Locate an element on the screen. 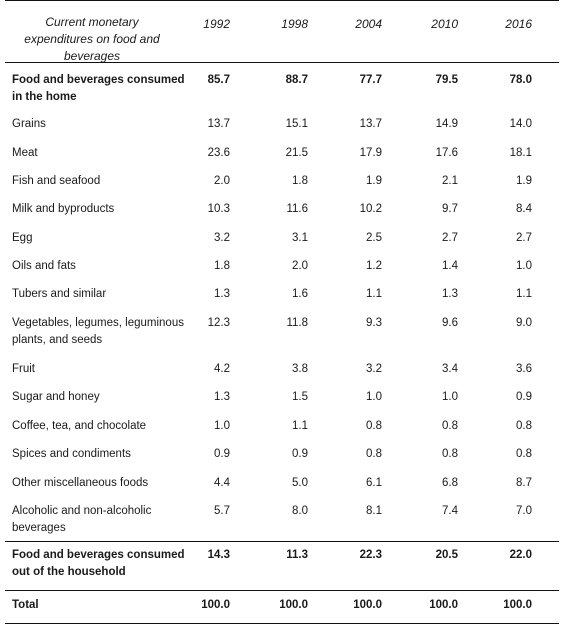 Image resolution: width=564 pixels, height=624 pixels. table-top-rule is located at coordinates (282, 0).